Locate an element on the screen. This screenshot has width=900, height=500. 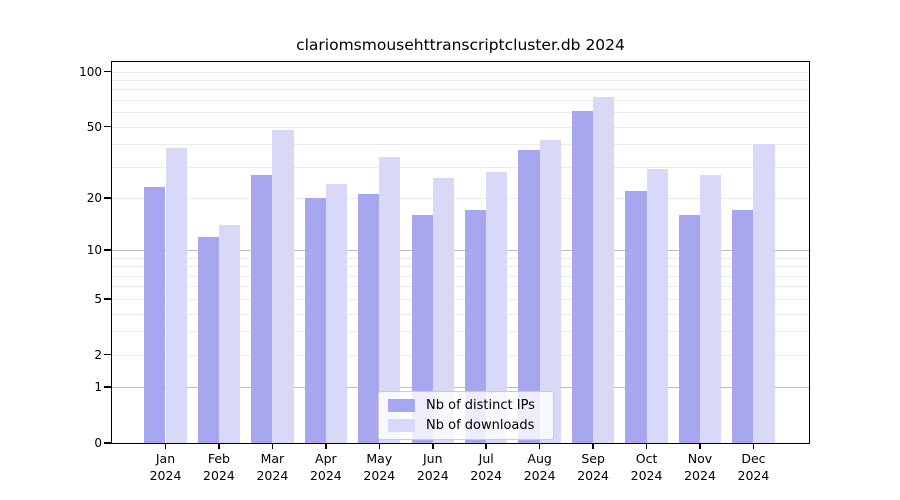
y-tick-label: 1 is located at coordinates (98, 387).